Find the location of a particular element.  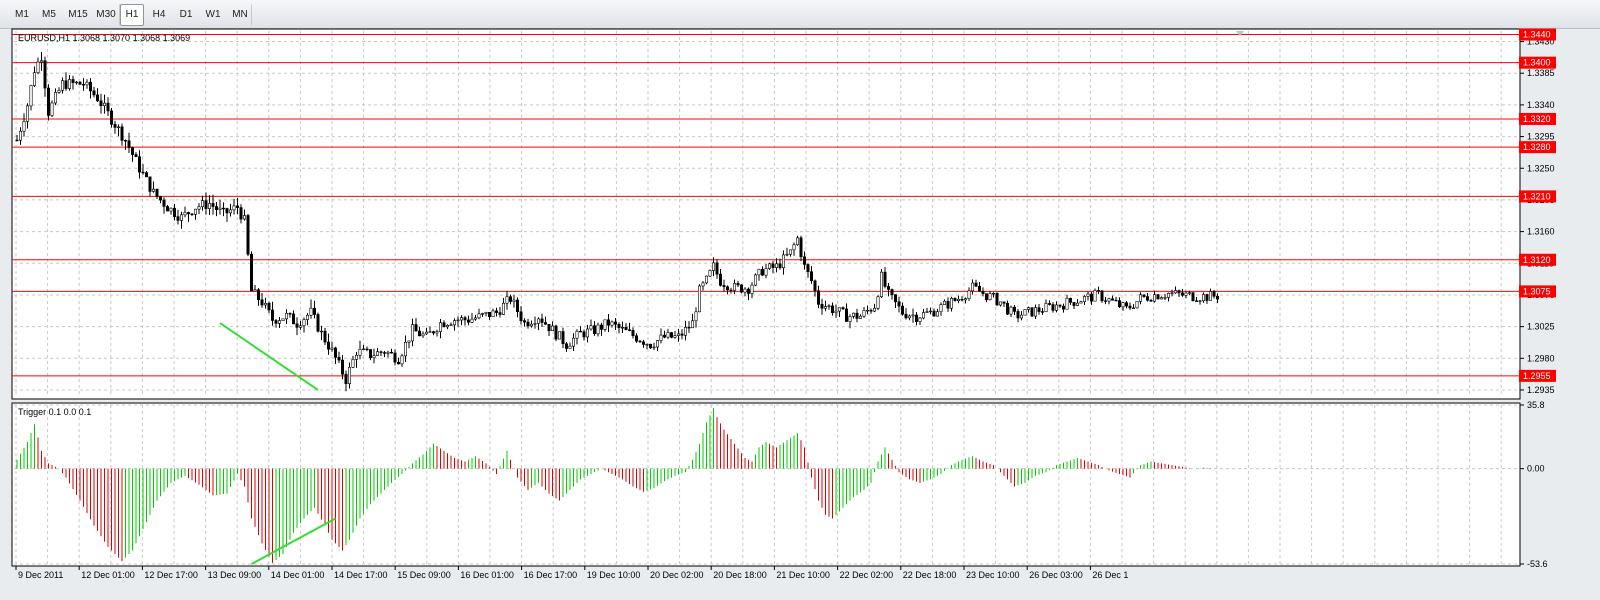

price-tick-label: 1.3430 is located at coordinates (1541, 42).